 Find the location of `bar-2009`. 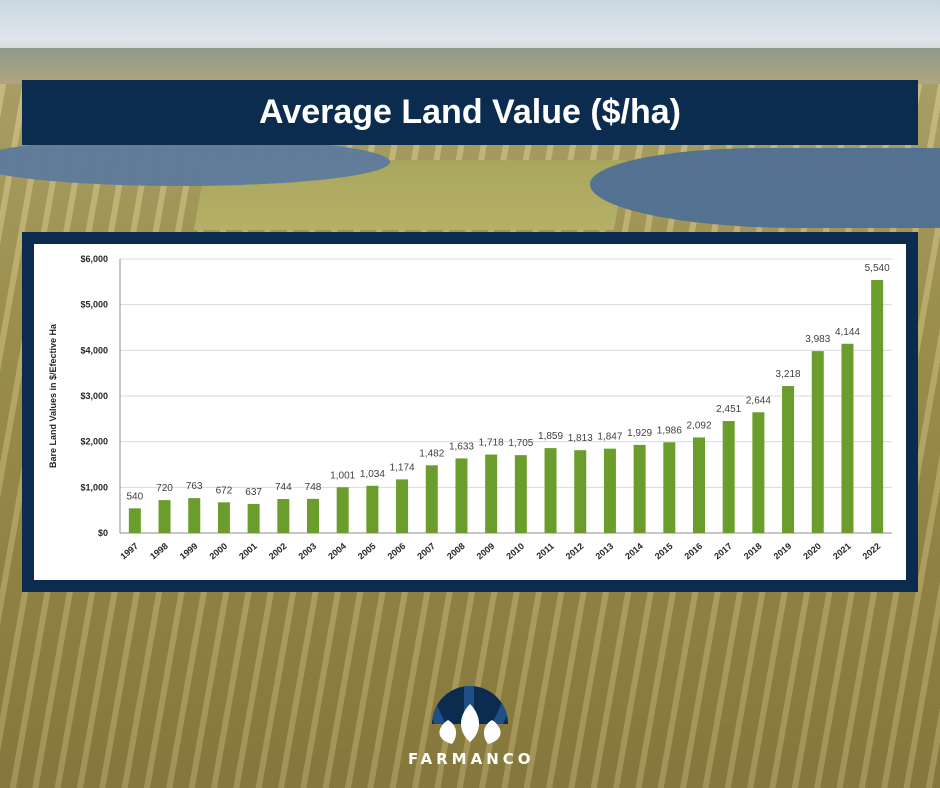

bar-2009 is located at coordinates (491, 493).